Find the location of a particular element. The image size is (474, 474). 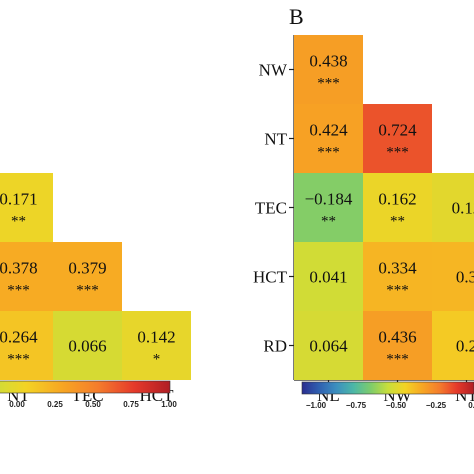

cell-value-label: 0.12 is located at coordinates (463, 208).